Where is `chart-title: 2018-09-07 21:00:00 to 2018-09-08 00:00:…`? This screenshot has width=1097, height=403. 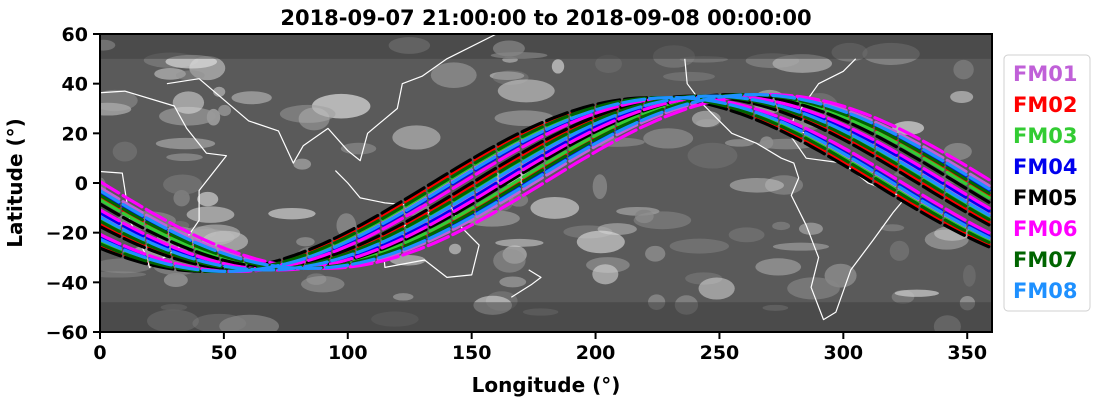 chart-title: 2018-09-07 21:00:00 to 2018-09-08 00:00:… is located at coordinates (545, 18).